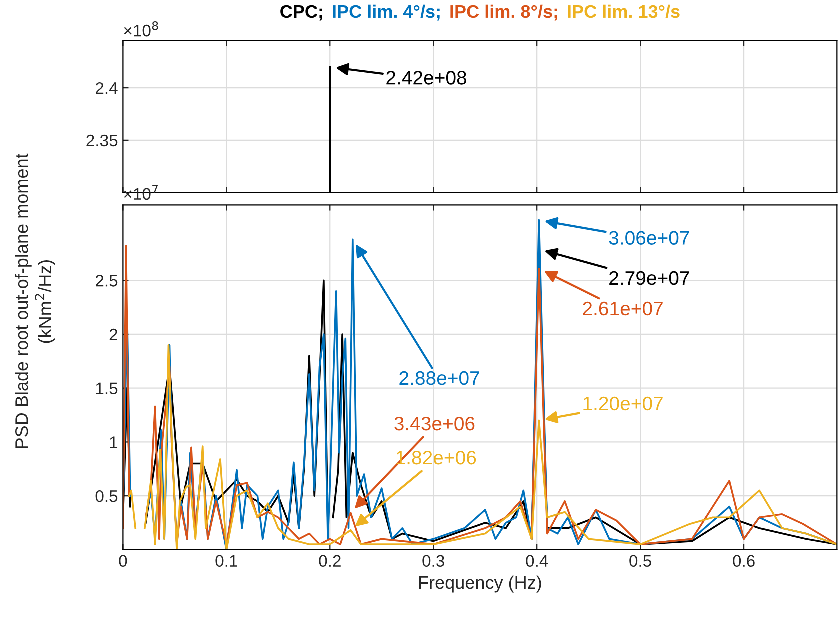  What do you see at coordinates (649, 238) in the screenshot?
I see `annotation: 3.06e+07` at bounding box center [649, 238].